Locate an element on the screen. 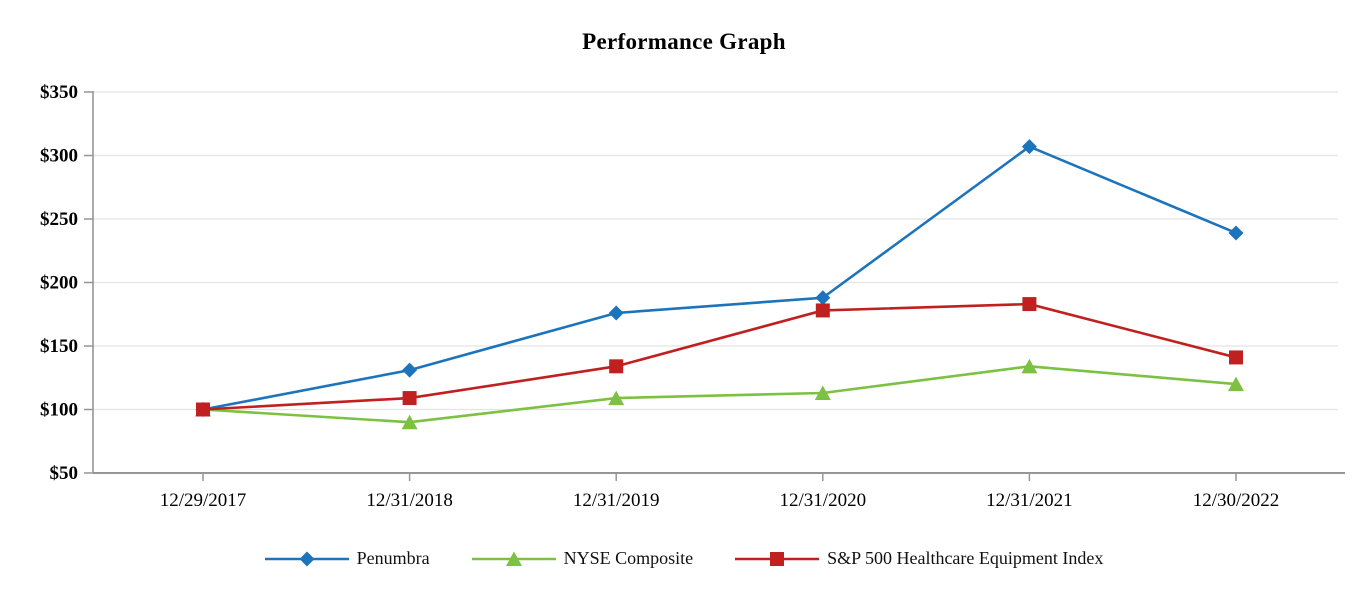  series-line-nyse-composite is located at coordinates (719, 394).